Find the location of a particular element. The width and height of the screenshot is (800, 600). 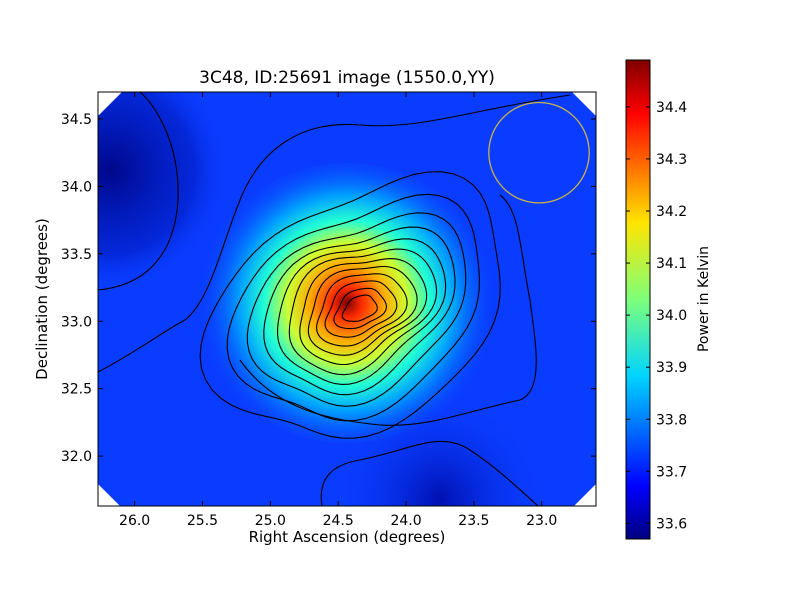

colorbar-tick-label: 33.9 is located at coordinates (671, 368).